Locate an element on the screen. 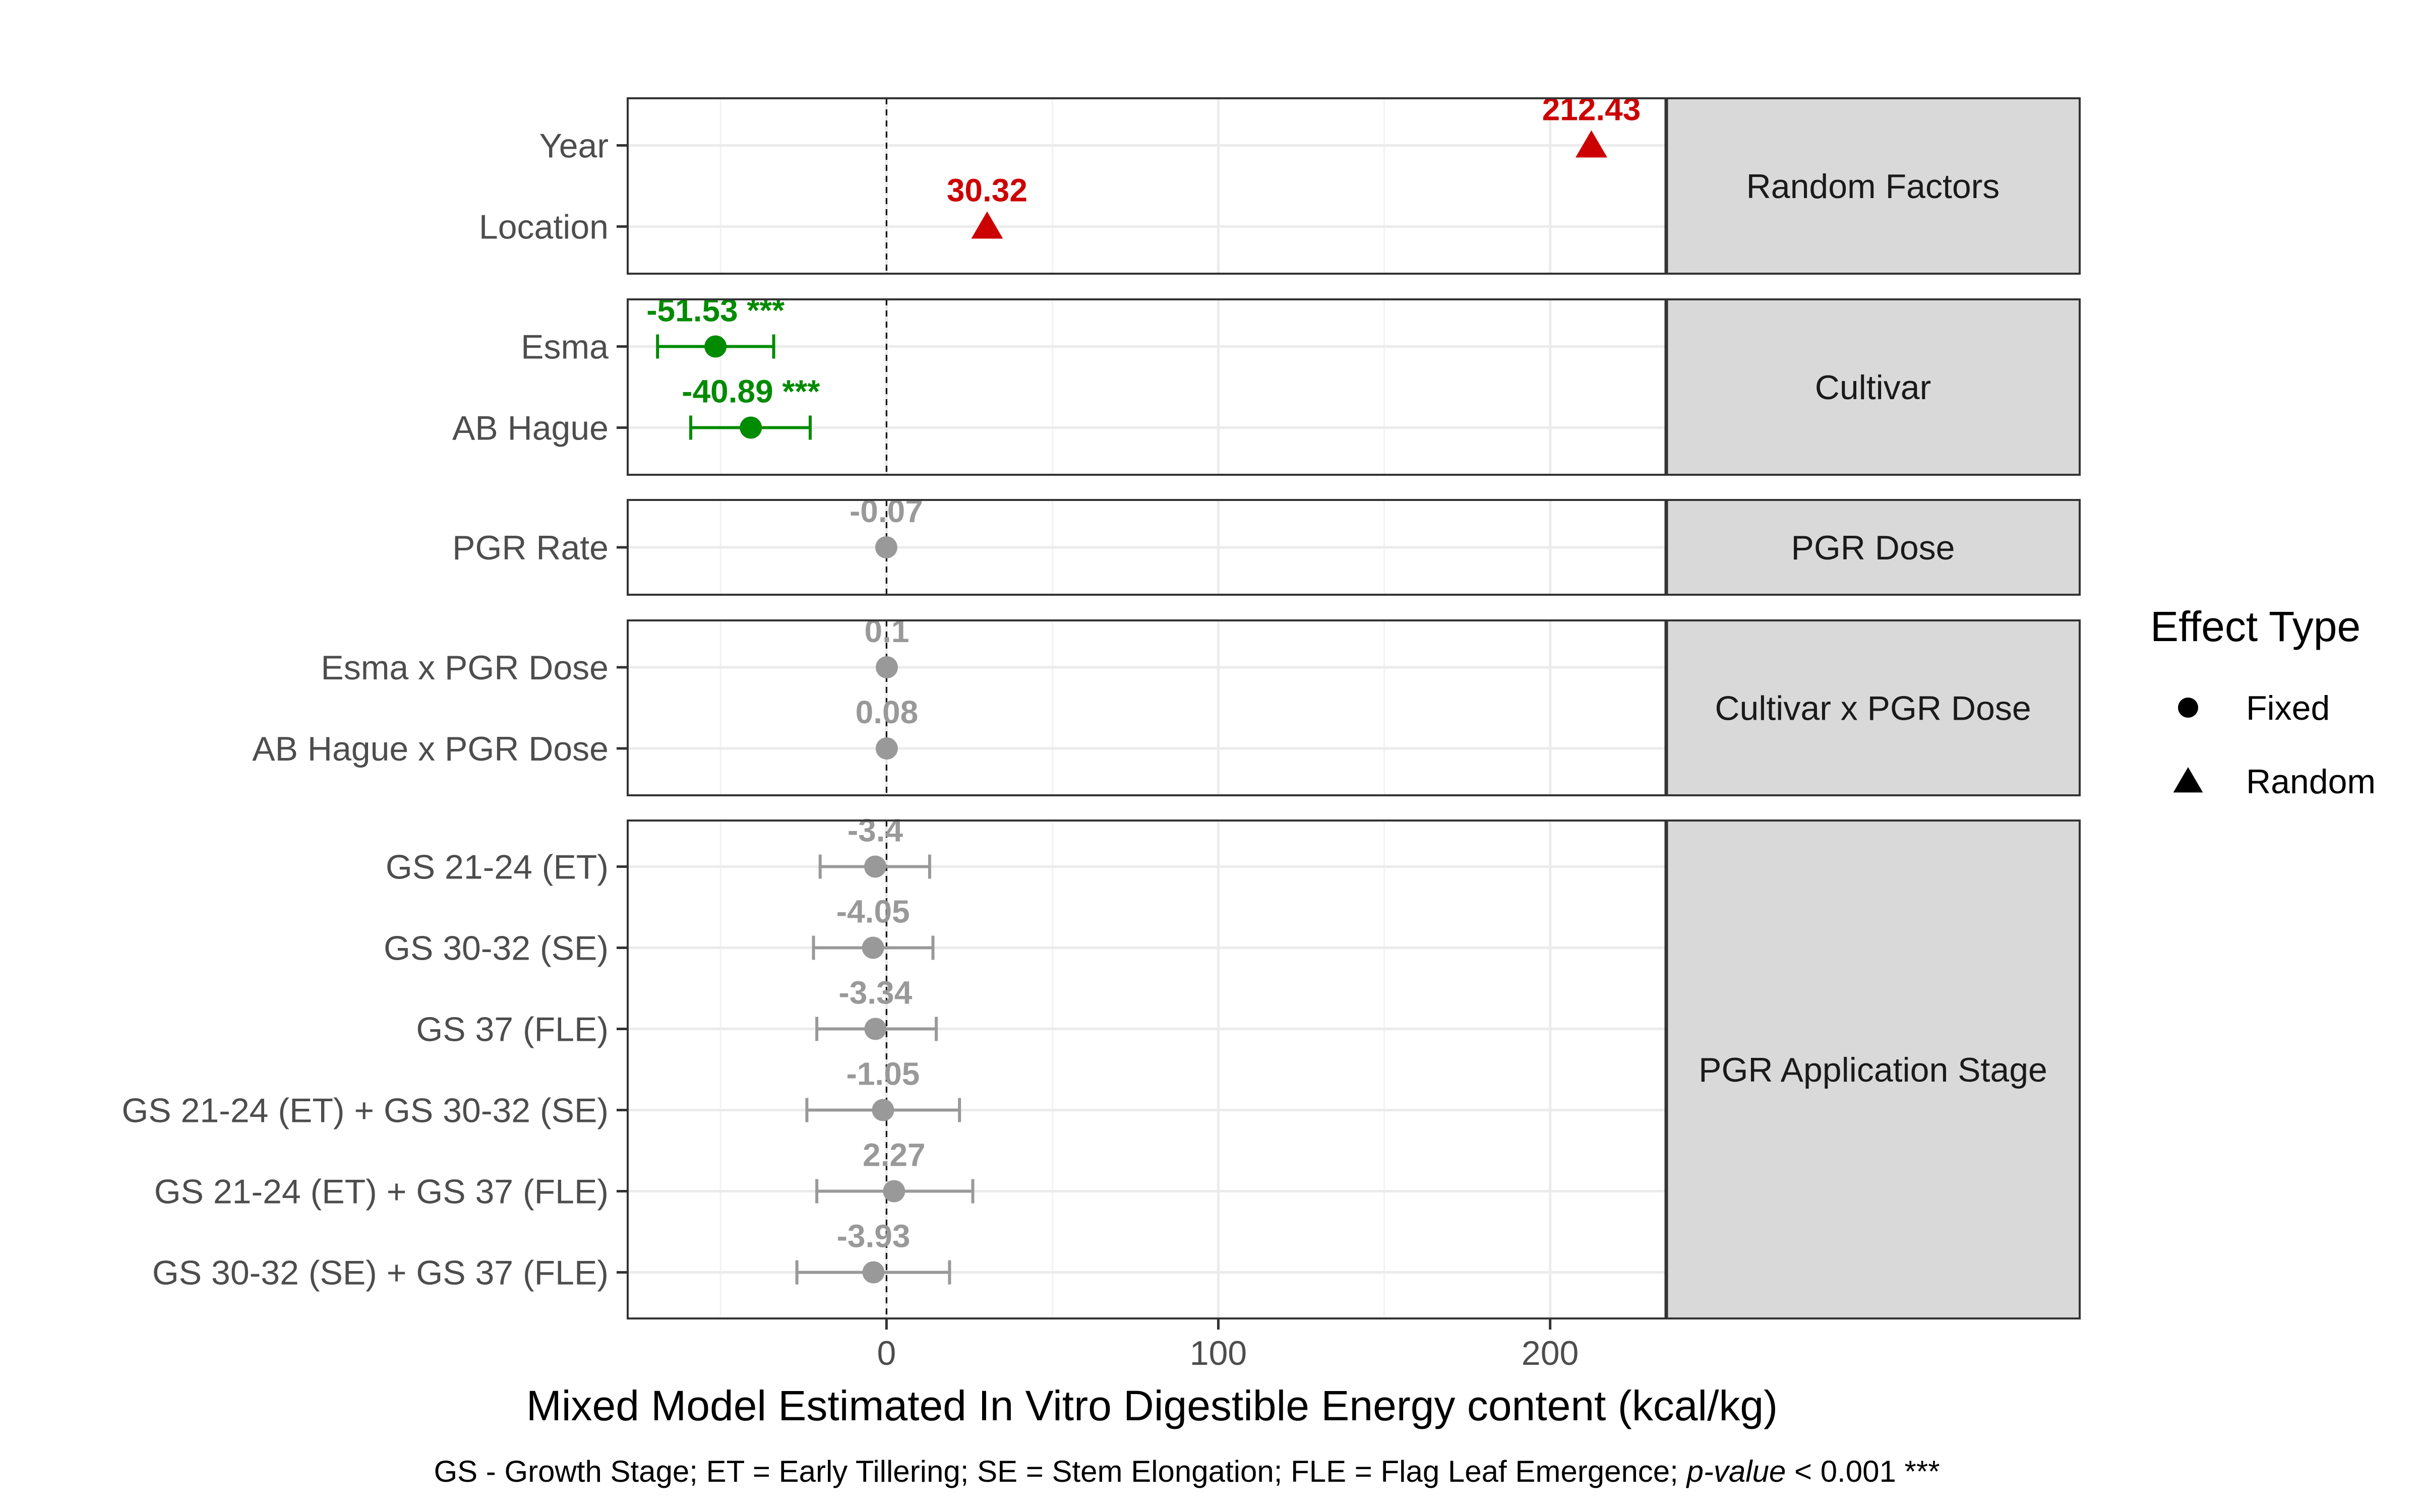 This screenshot has height=1512, width=2420. y-tick-label: GS 30-32 (SE) is located at coordinates (496, 949).